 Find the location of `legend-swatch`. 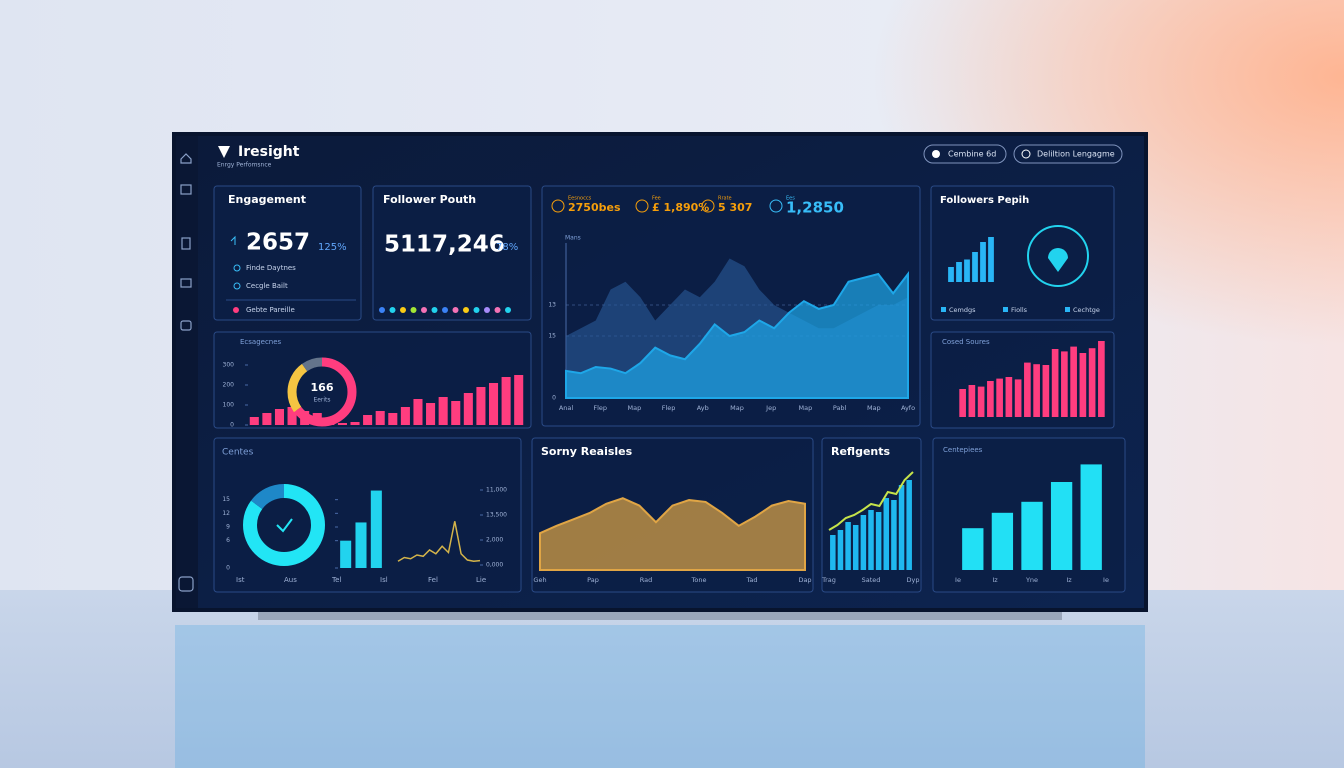

legend-swatch is located at coordinates (1005, 309).